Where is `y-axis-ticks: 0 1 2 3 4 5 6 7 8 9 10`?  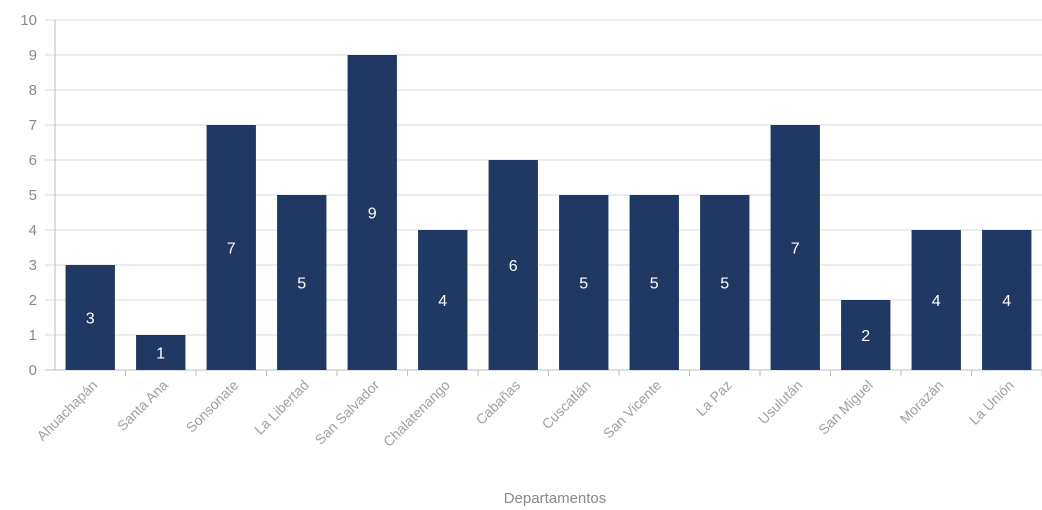 y-axis-ticks: 0 1 2 3 4 5 6 7 8 9 10 is located at coordinates (28, 195).